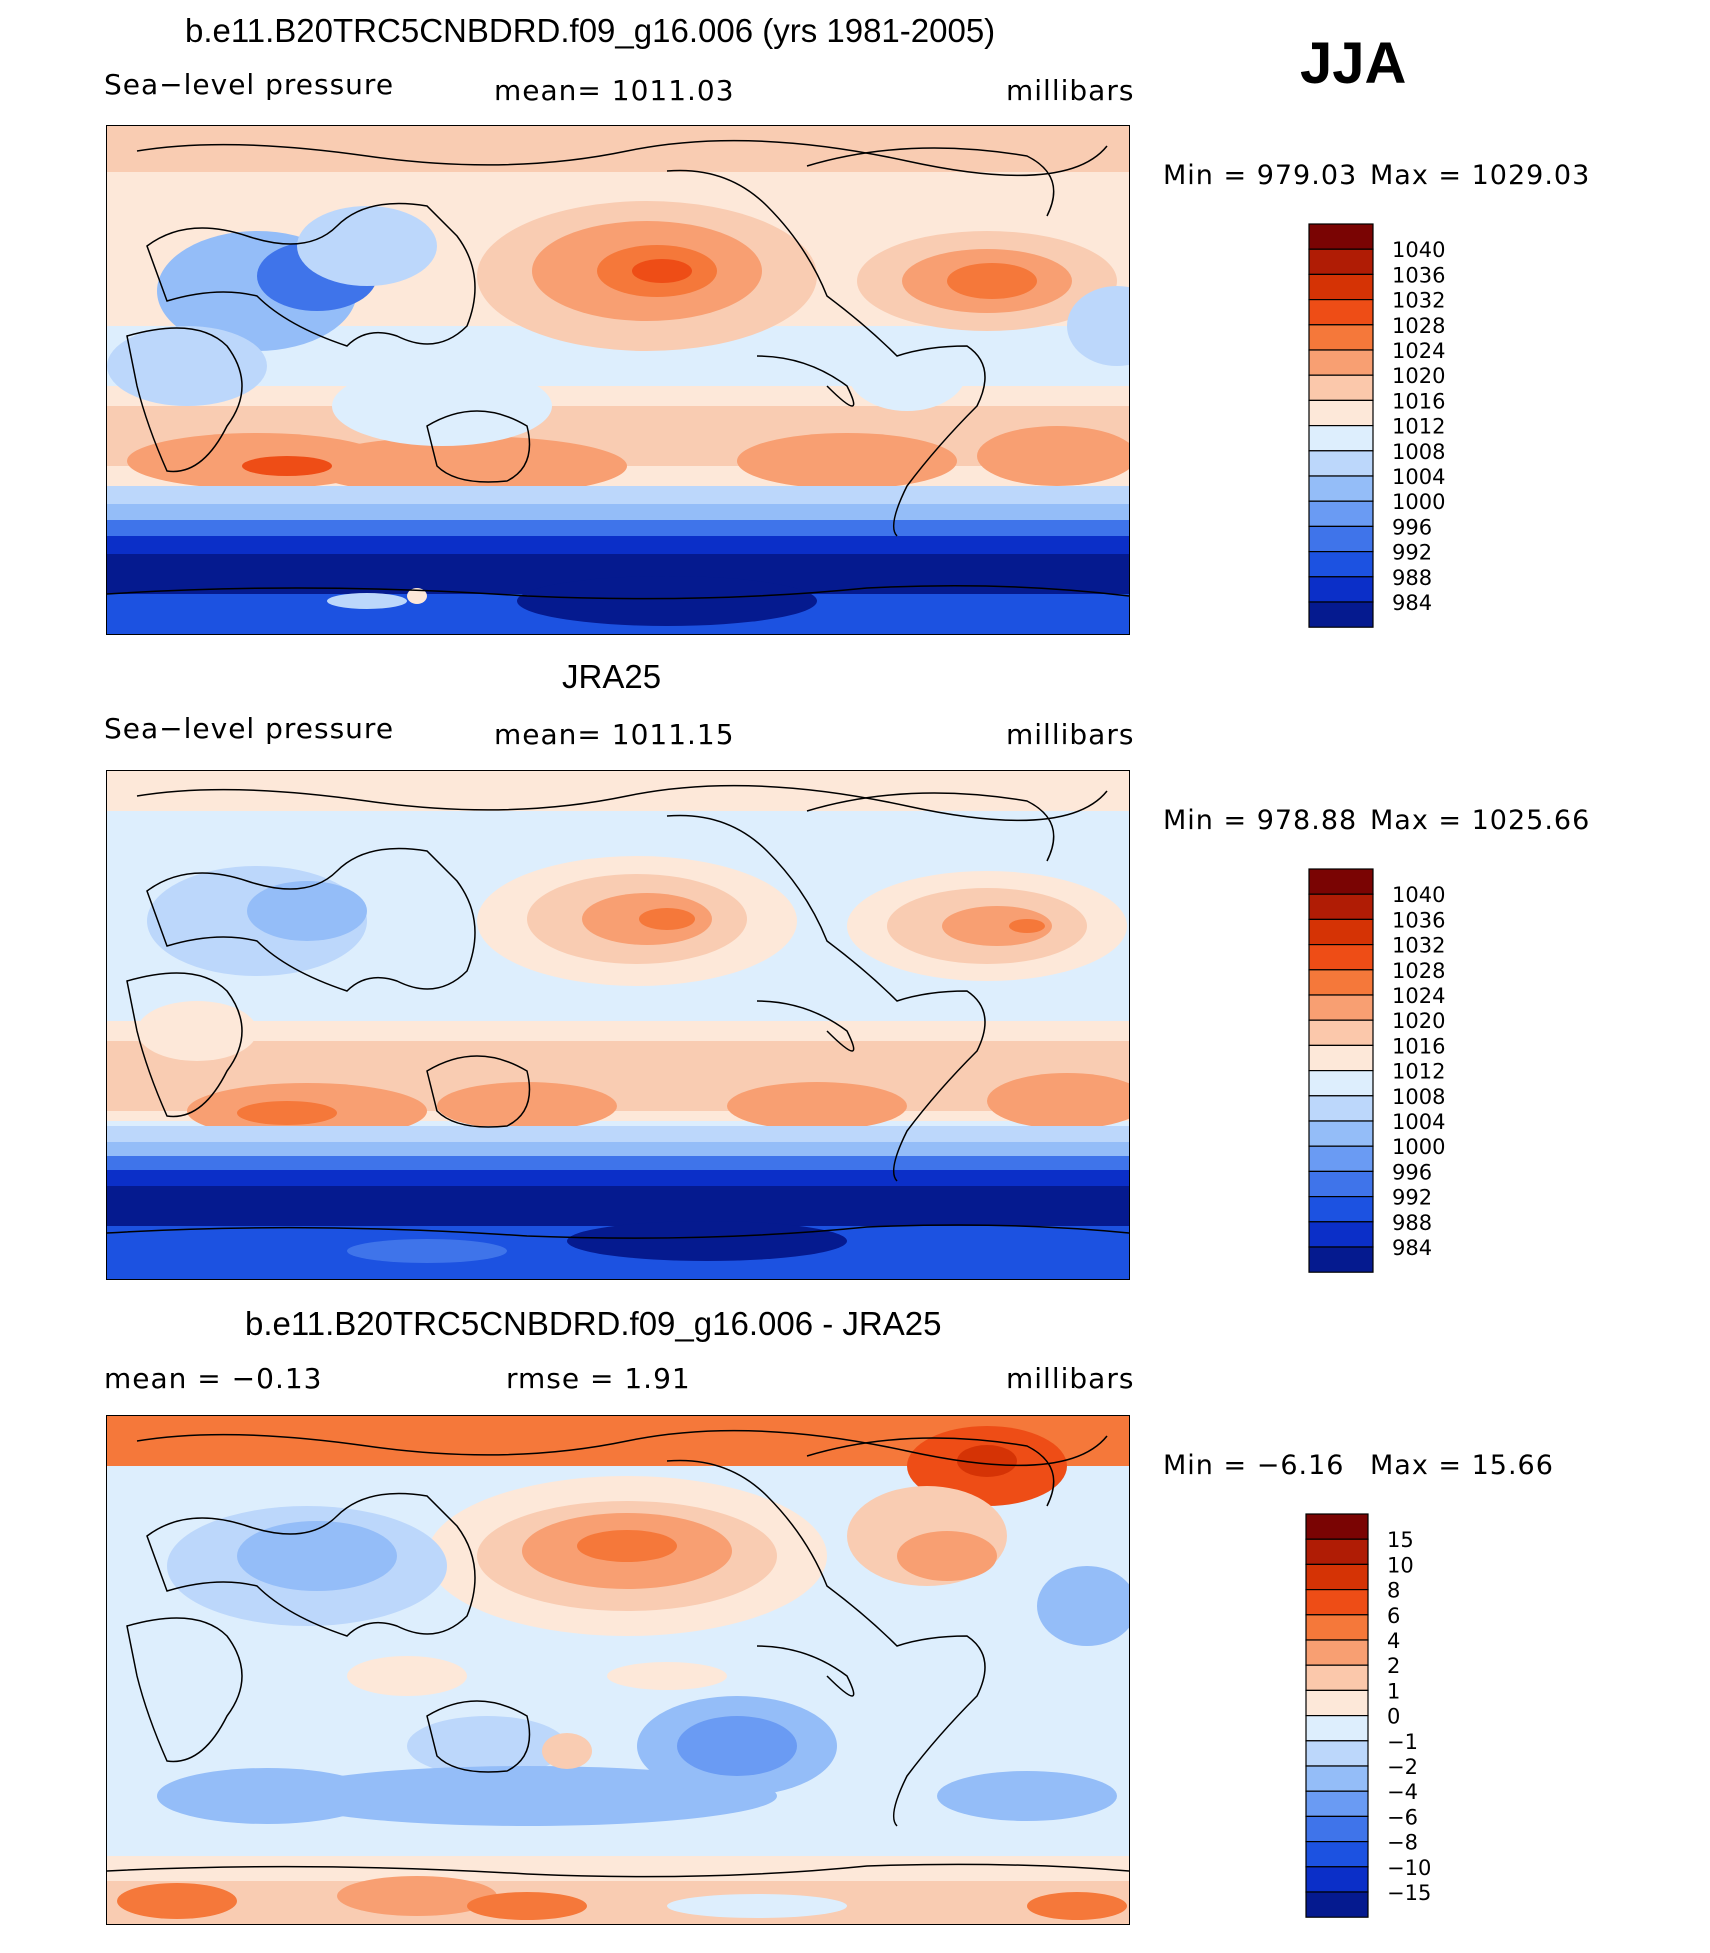 The width and height of the screenshot is (1710, 1953). I want to click on colorbar-tick-label: 15, so click(1400, 1540).